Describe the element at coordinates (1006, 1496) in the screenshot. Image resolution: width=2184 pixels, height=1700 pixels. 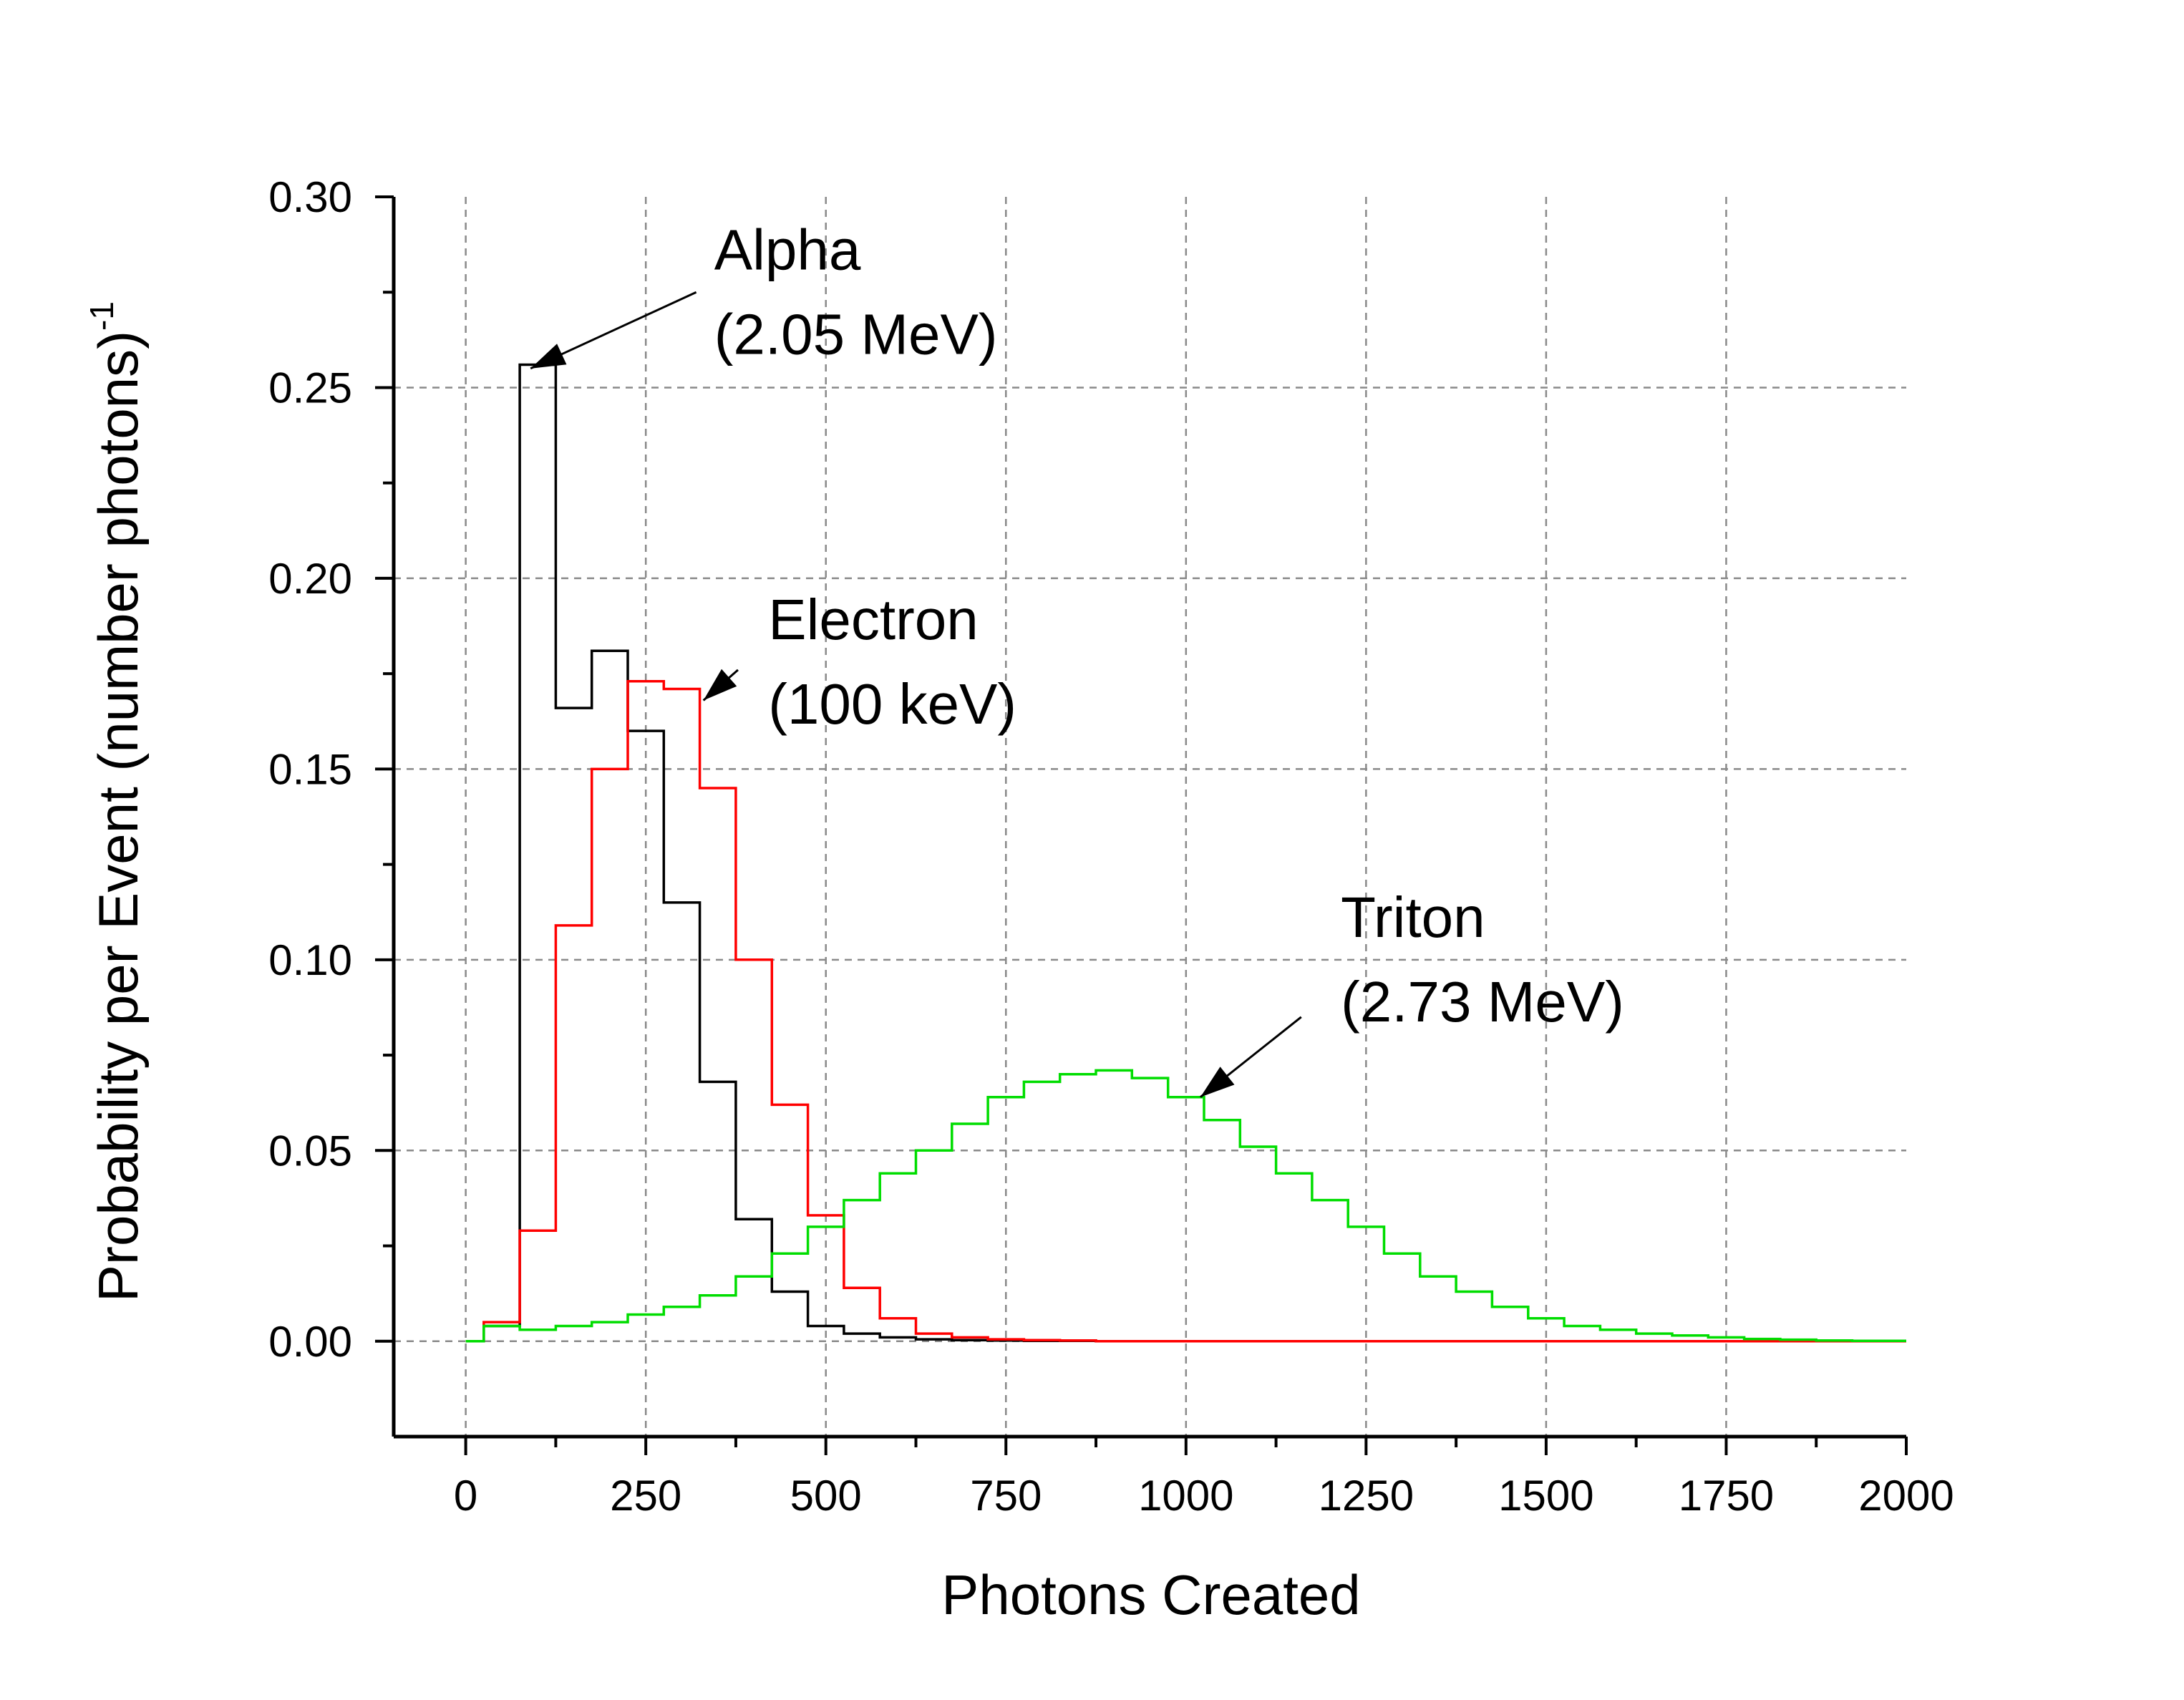
I see `x-tick-label: 750` at that location.